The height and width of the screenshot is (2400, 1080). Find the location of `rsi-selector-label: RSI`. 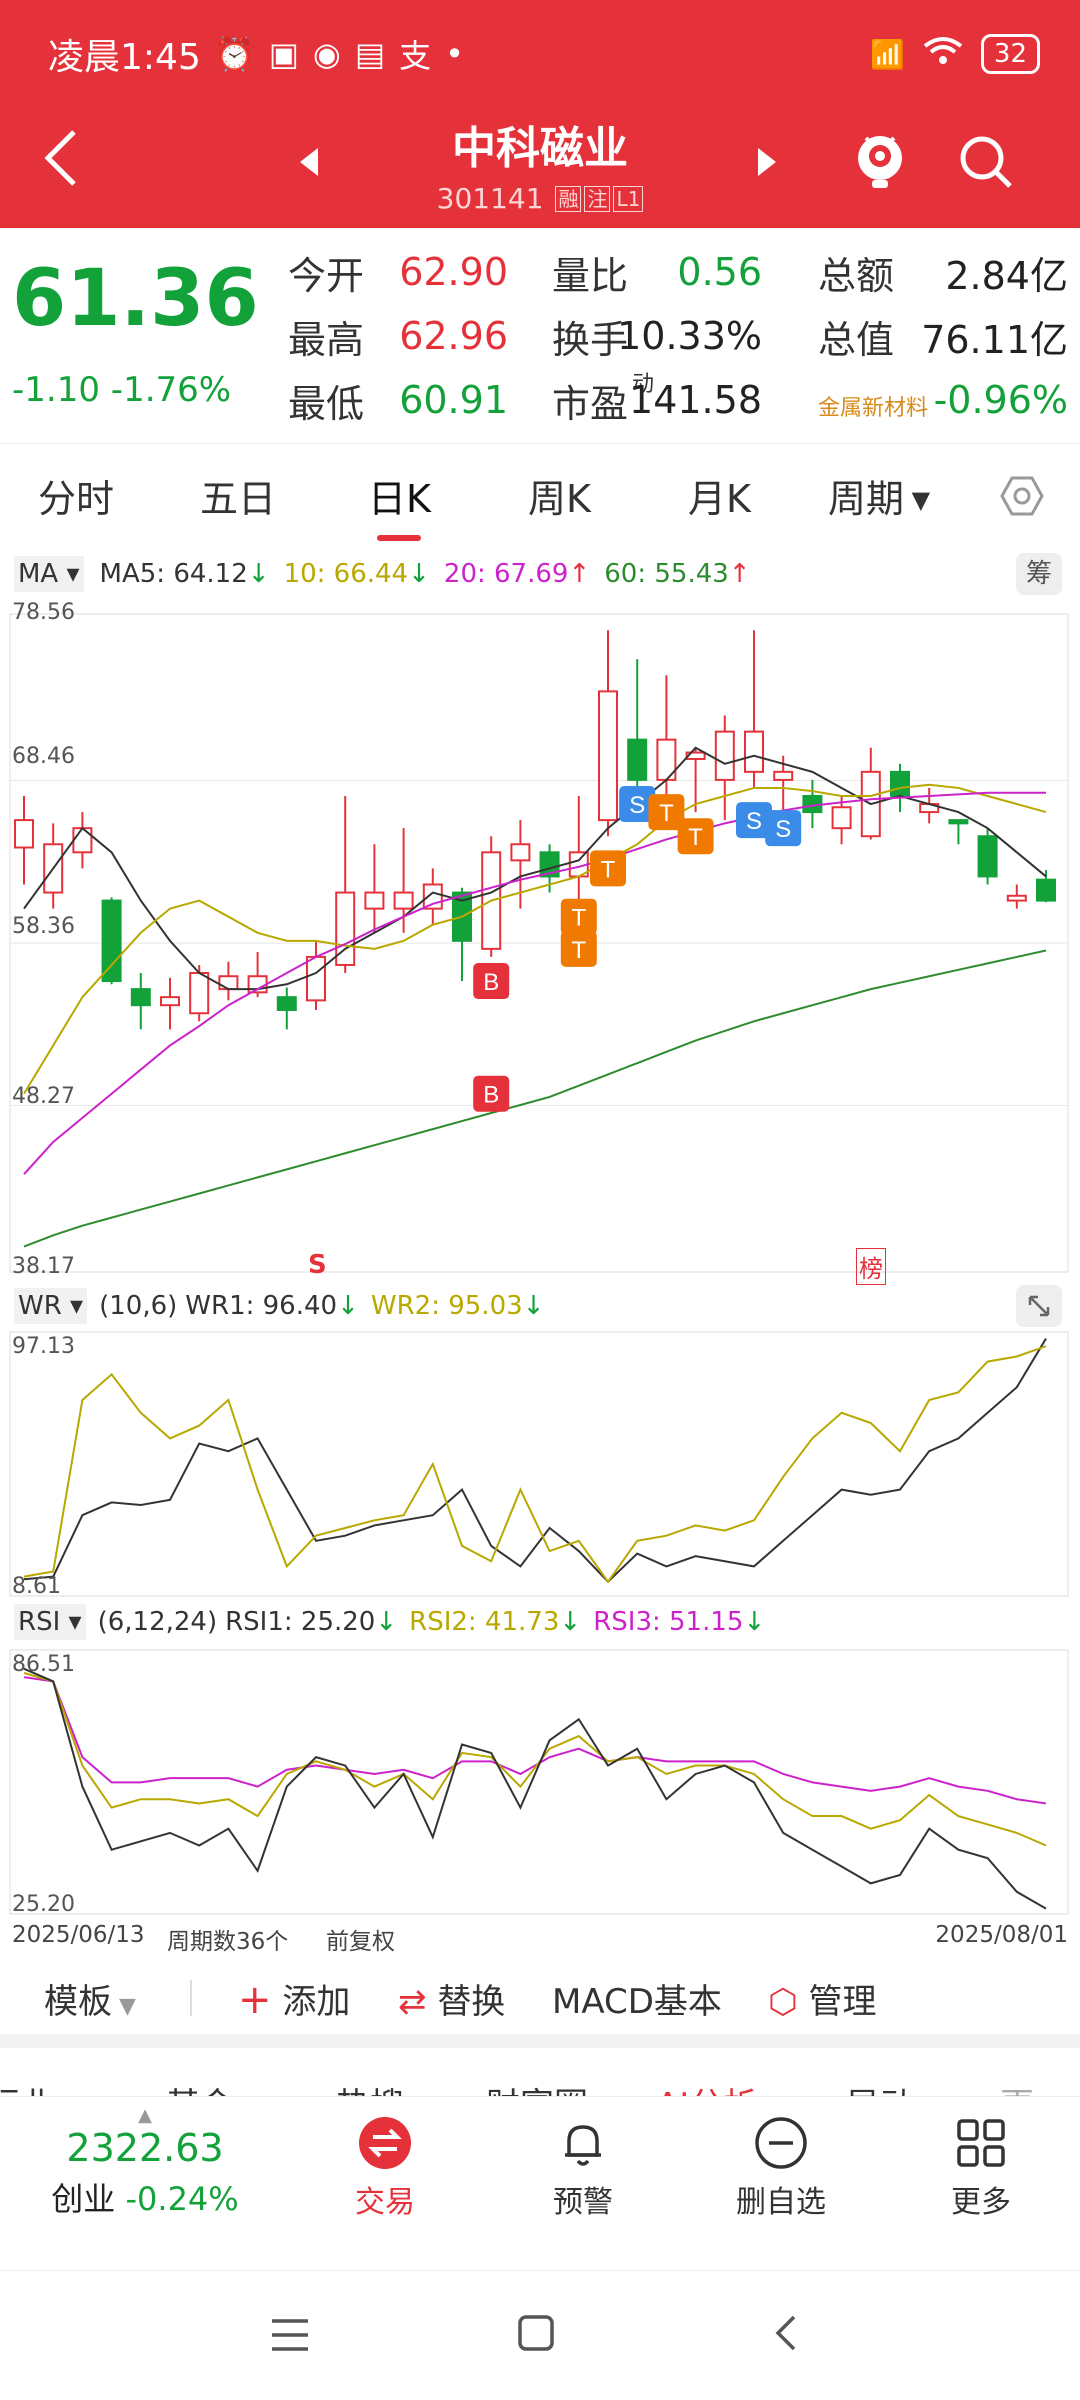

rsi-selector-label: RSI is located at coordinates (39, 1622).